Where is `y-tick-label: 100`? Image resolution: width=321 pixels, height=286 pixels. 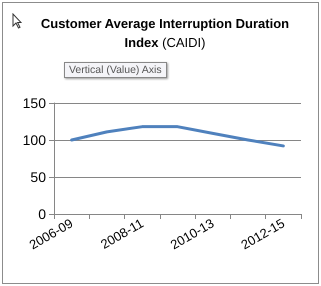
y-tick-label: 100 is located at coordinates (34, 140).